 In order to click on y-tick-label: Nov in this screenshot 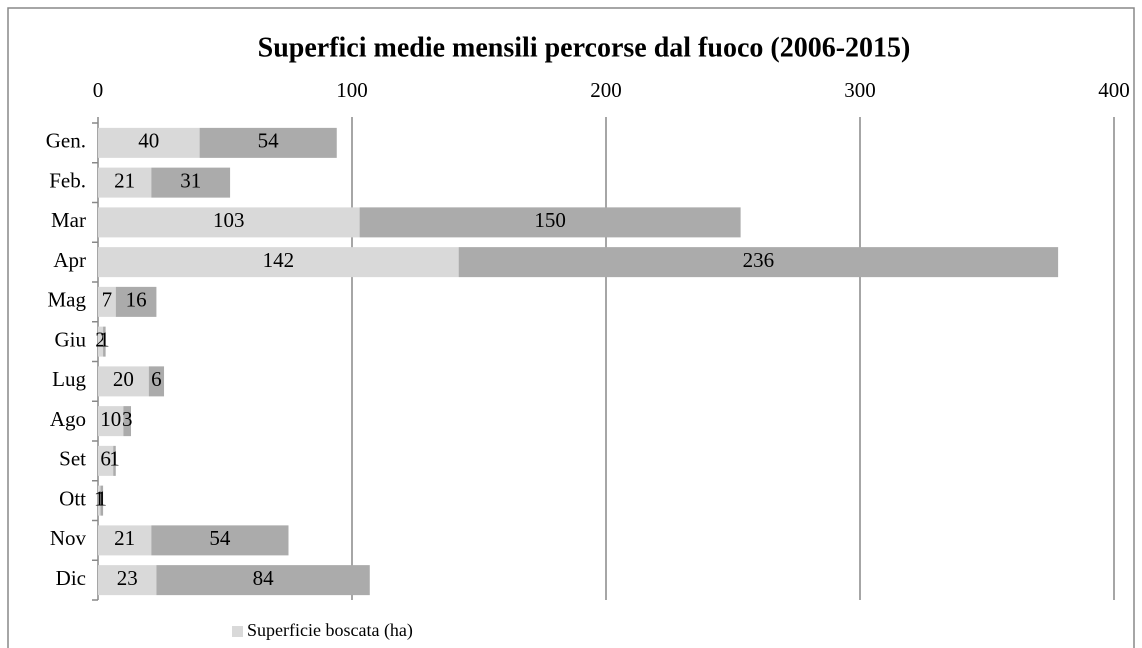, I will do `click(68, 538)`.